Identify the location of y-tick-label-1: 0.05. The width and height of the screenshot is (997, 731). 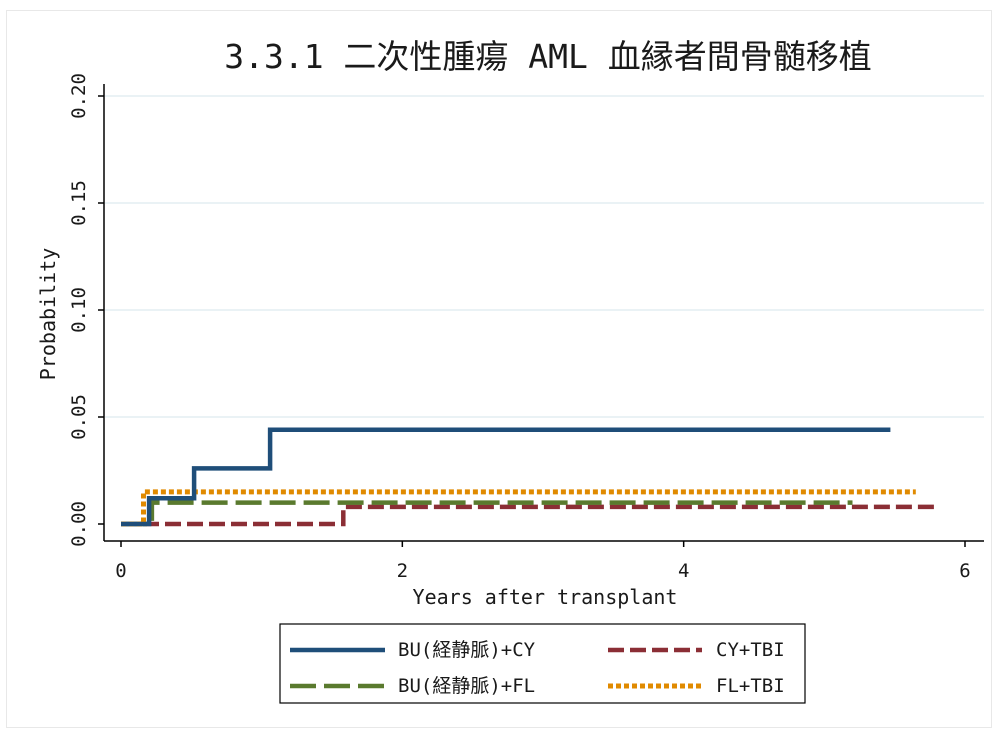
(79, 417).